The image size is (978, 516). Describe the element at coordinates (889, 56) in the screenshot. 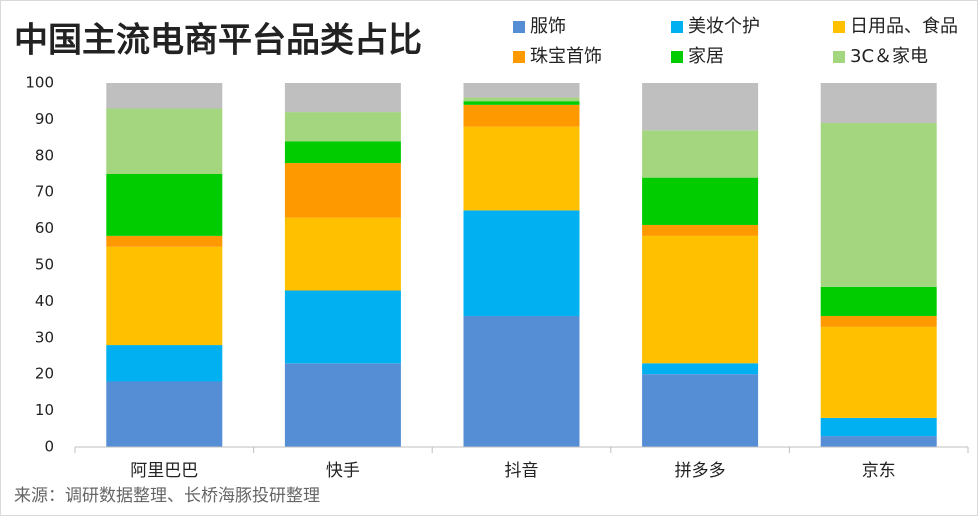

I see `legend-label: 3C＆家电` at that location.